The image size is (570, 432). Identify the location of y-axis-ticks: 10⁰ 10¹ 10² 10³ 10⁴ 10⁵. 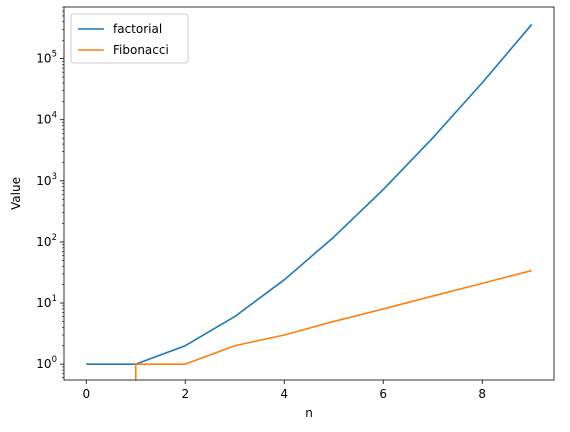
(50, 192).